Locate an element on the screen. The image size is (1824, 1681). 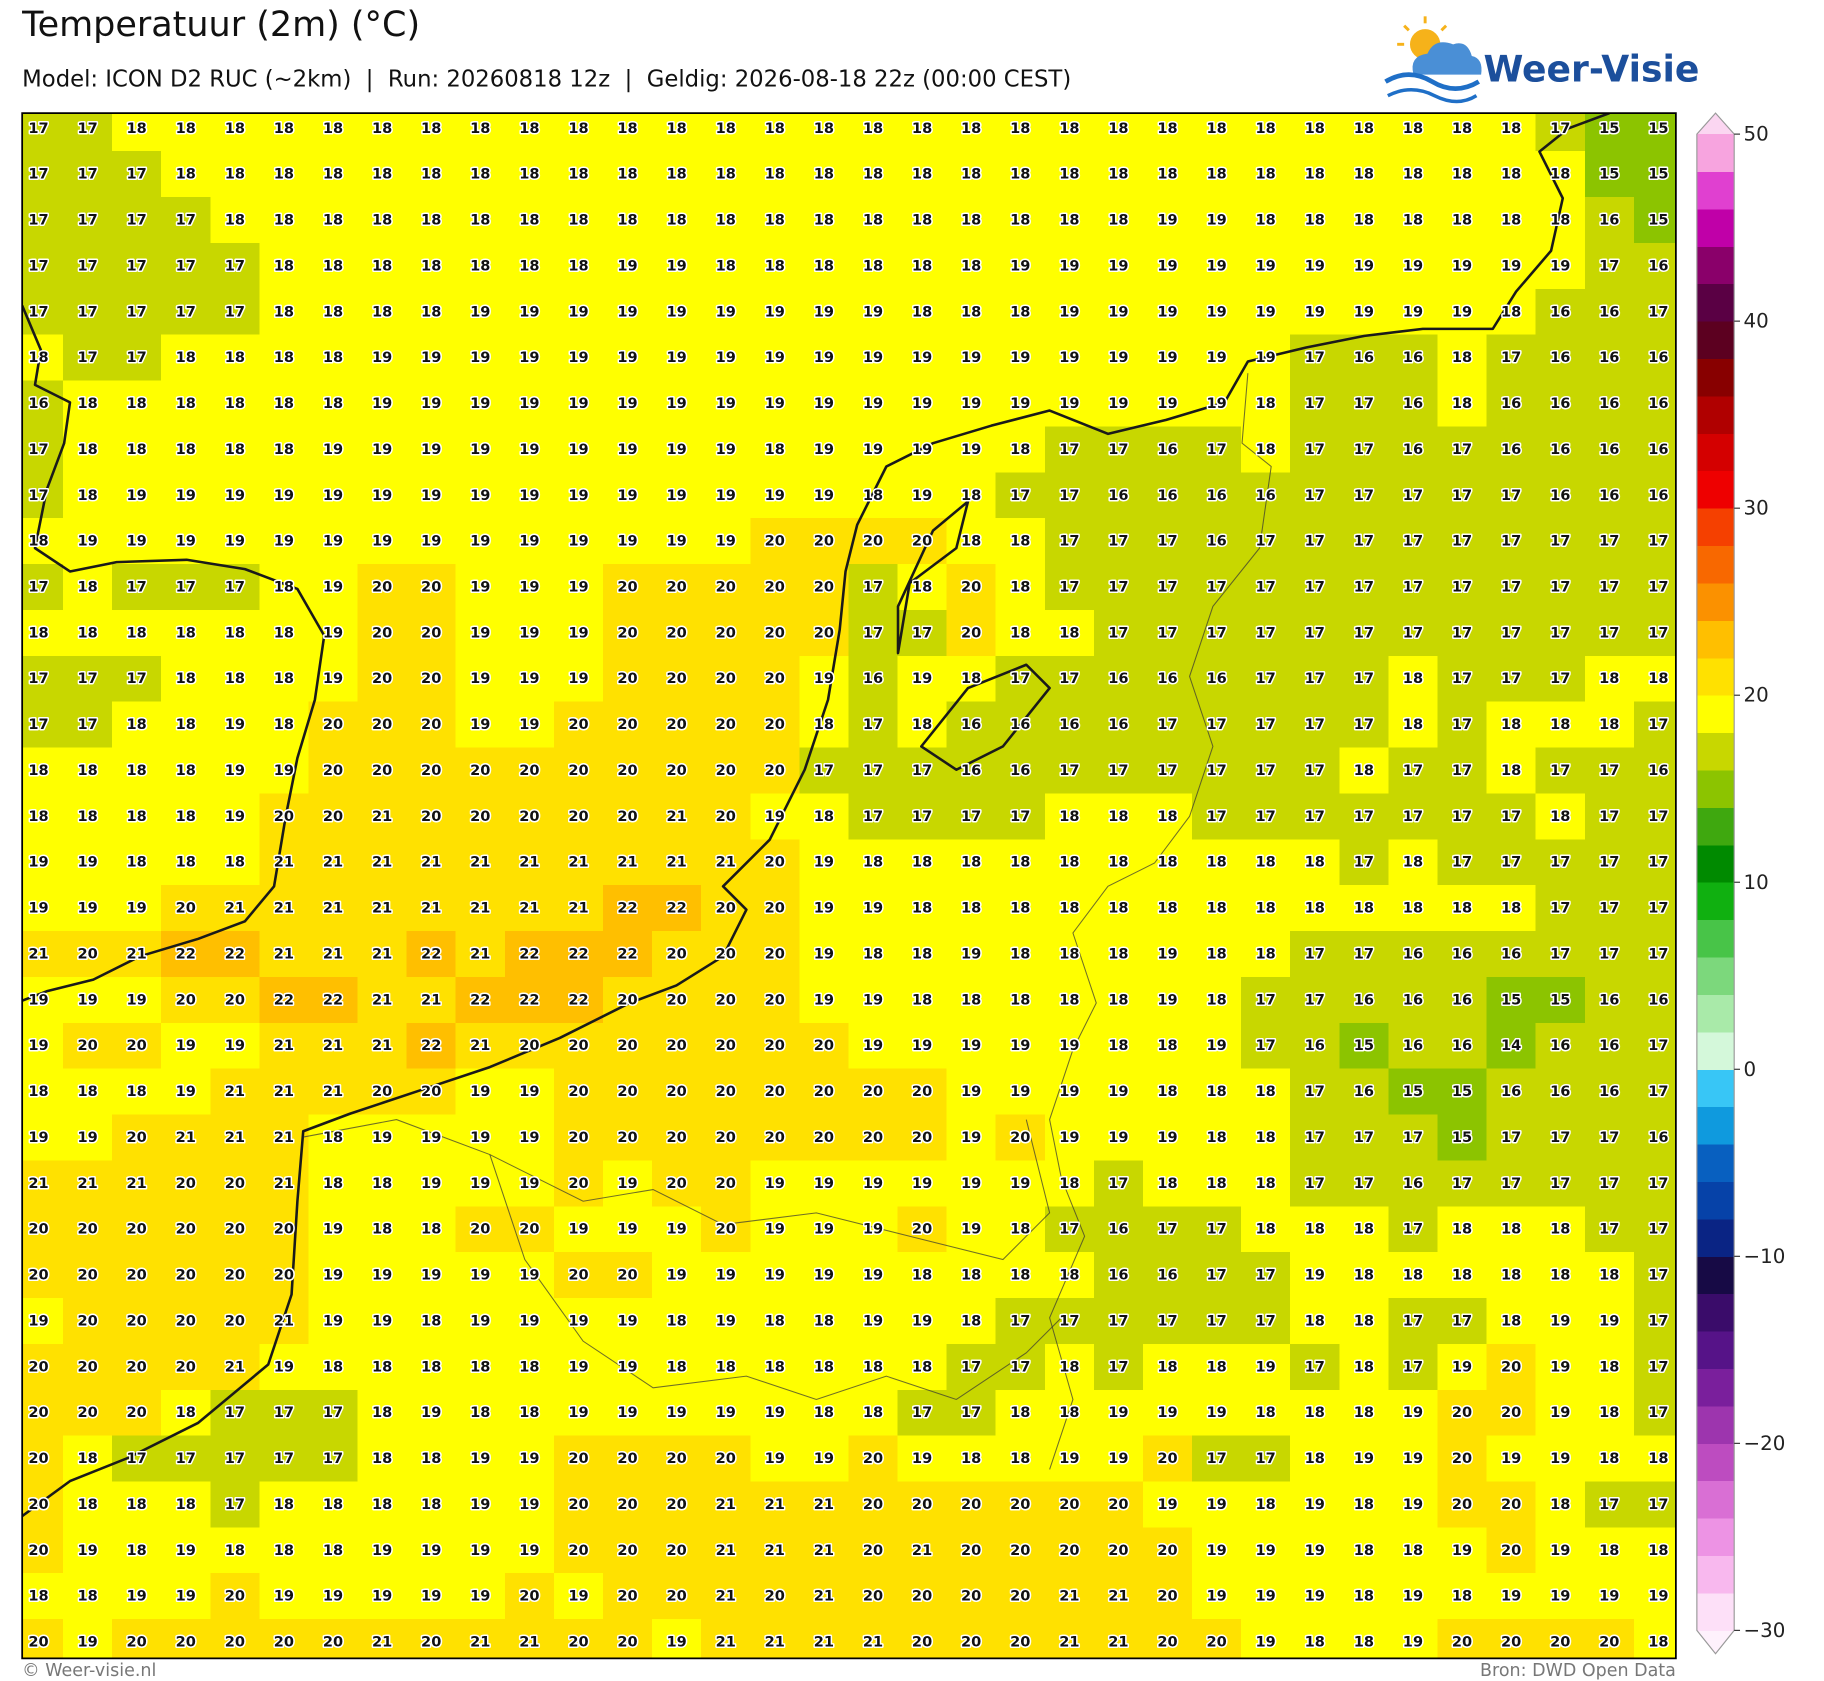
grid-value-label: 15 is located at coordinates (1560, 999).